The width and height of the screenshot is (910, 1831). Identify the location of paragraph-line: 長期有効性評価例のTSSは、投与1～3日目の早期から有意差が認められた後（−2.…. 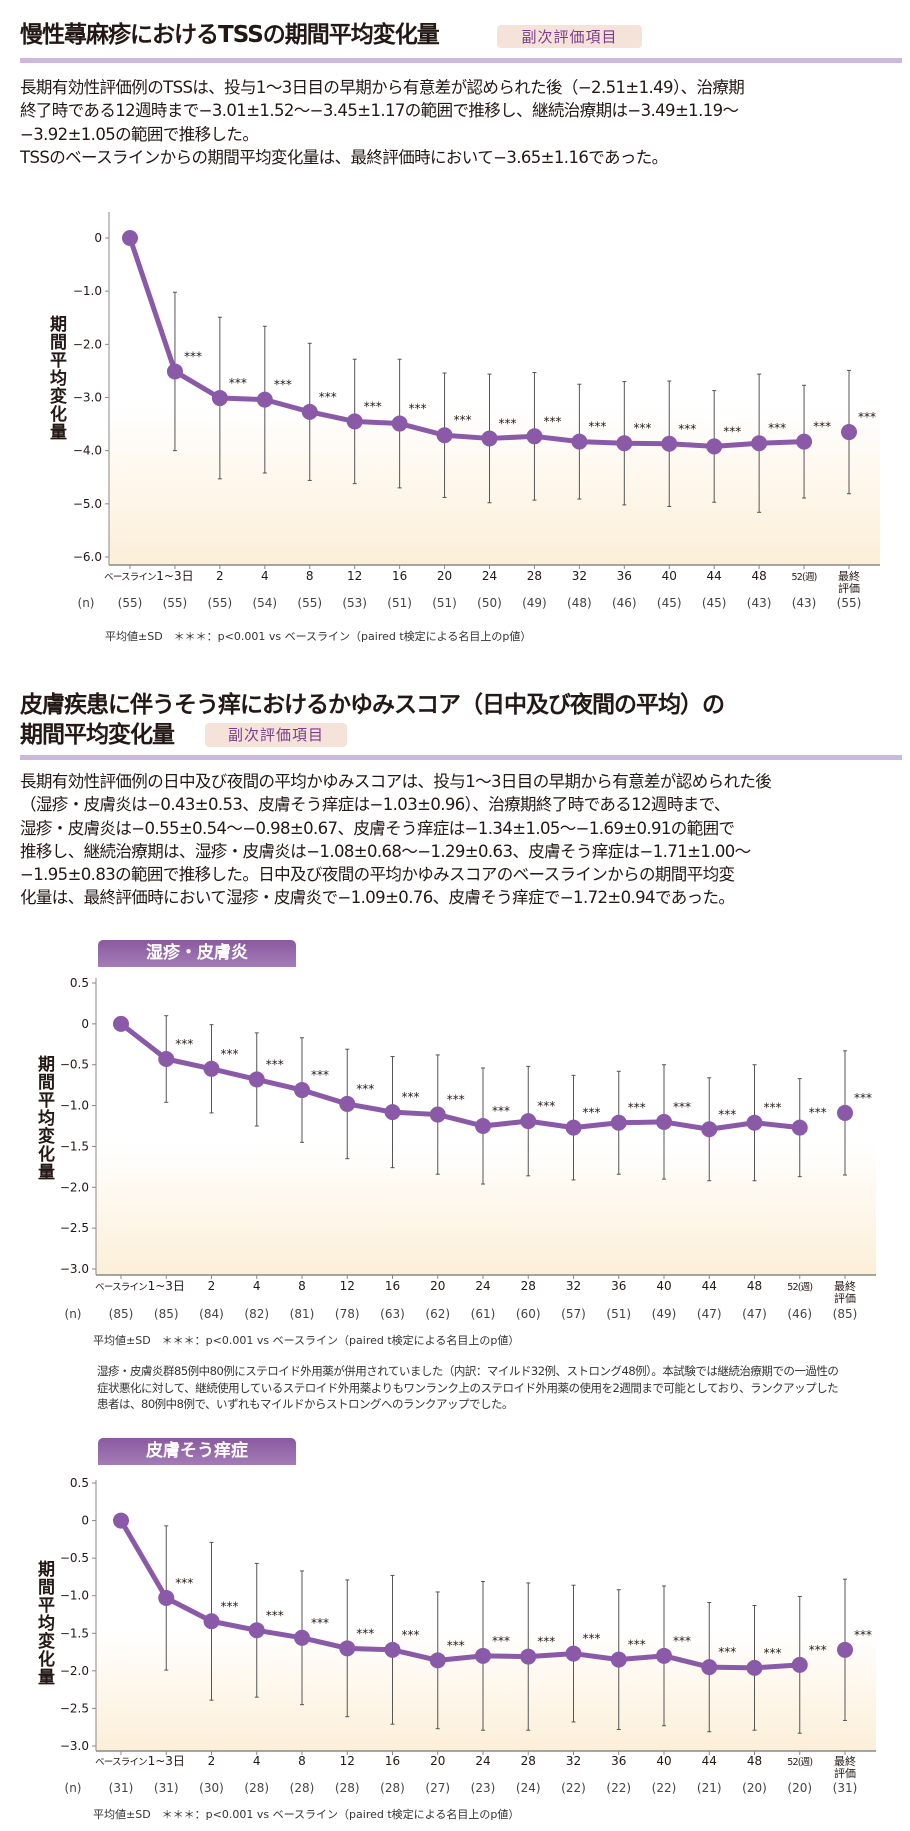
(382, 87).